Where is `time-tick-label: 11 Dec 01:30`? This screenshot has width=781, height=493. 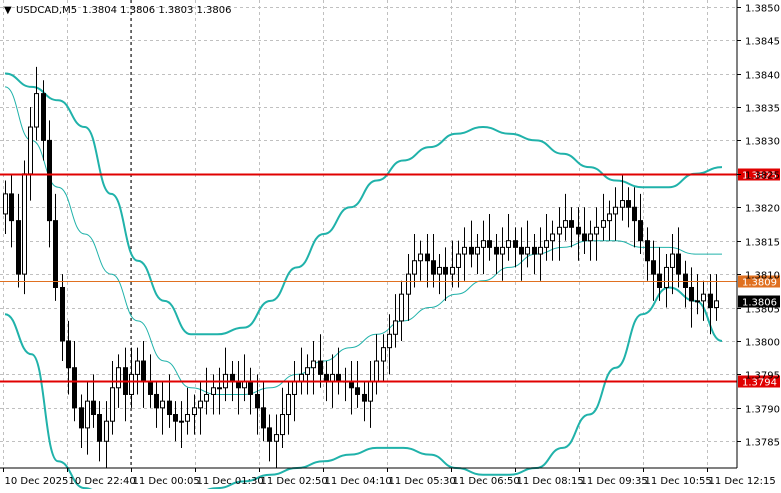 time-tick-label: 11 Dec 01:30 is located at coordinates (230, 481).